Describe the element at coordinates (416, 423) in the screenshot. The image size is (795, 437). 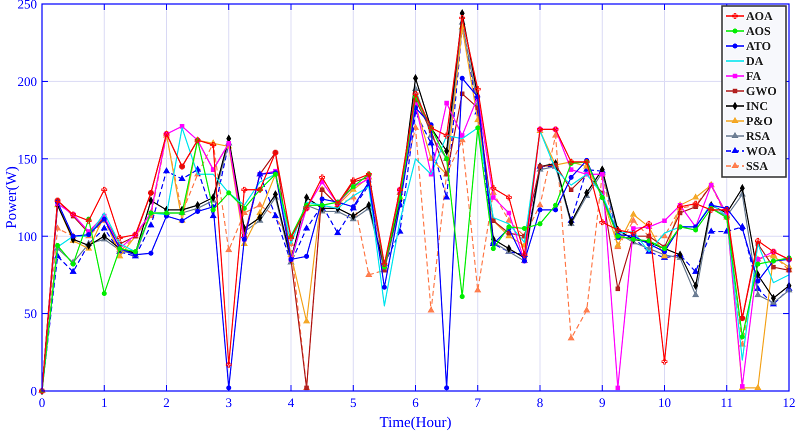
I see `x-axis-title: Time(Hour)` at that location.